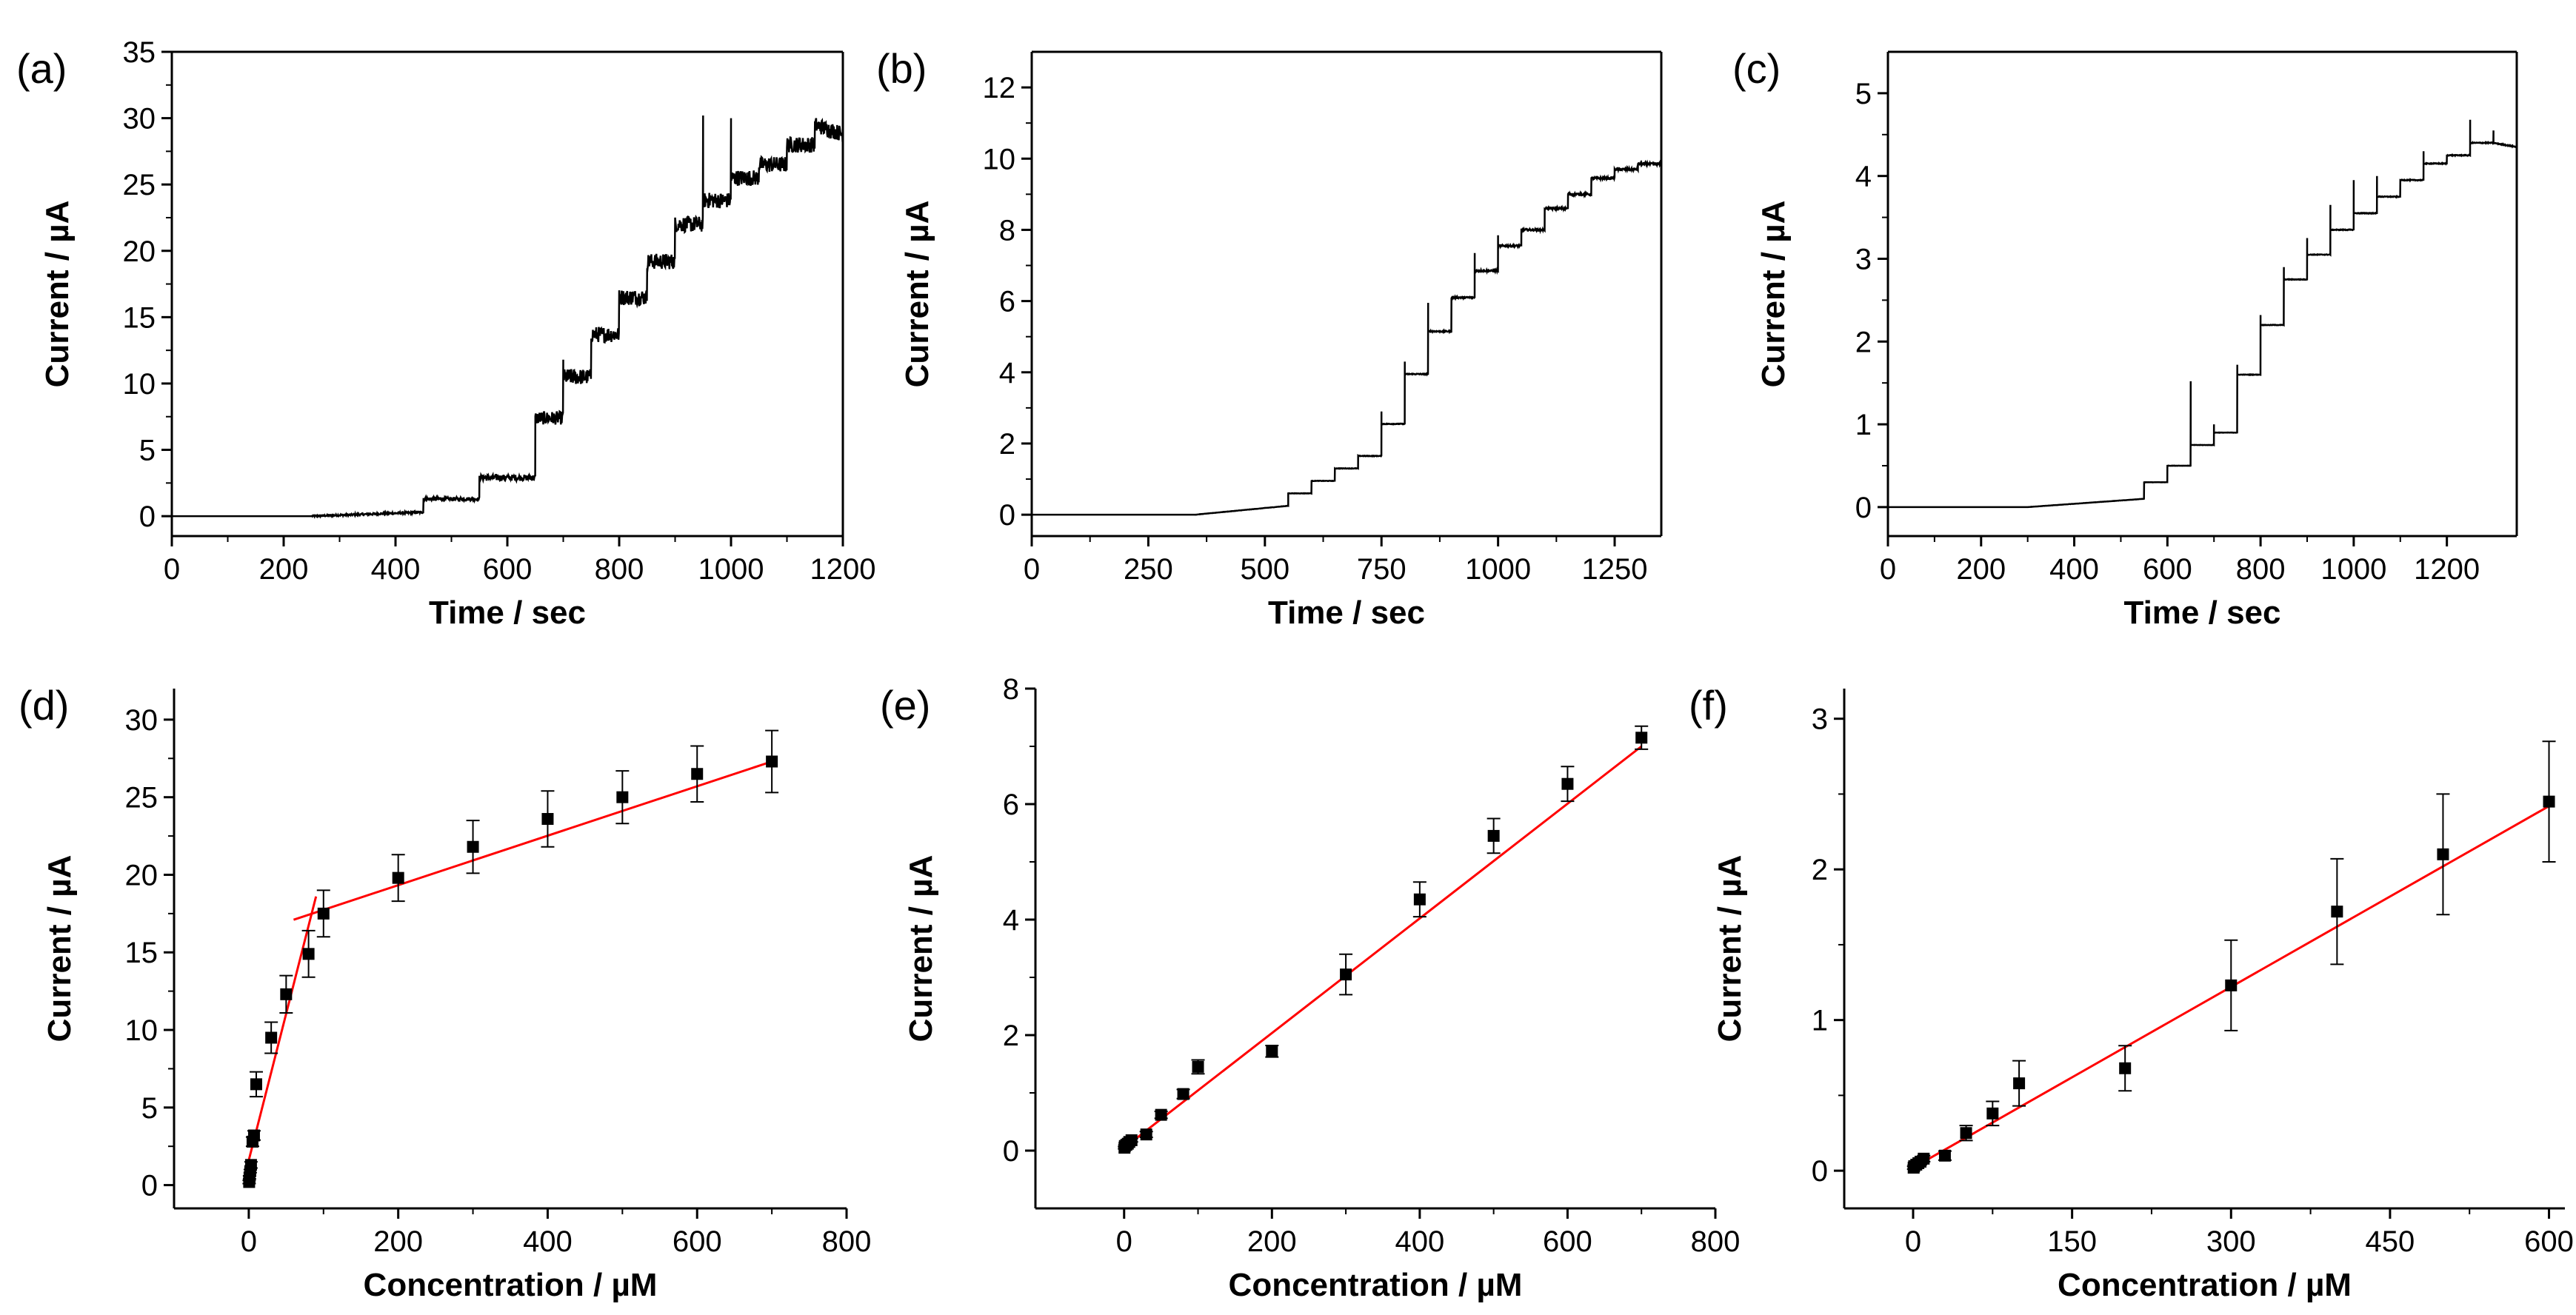 Image resolution: width=2576 pixels, height=1315 pixels. What do you see at coordinates (2447, 569) in the screenshot?
I see `x-tick-label: 1200` at bounding box center [2447, 569].